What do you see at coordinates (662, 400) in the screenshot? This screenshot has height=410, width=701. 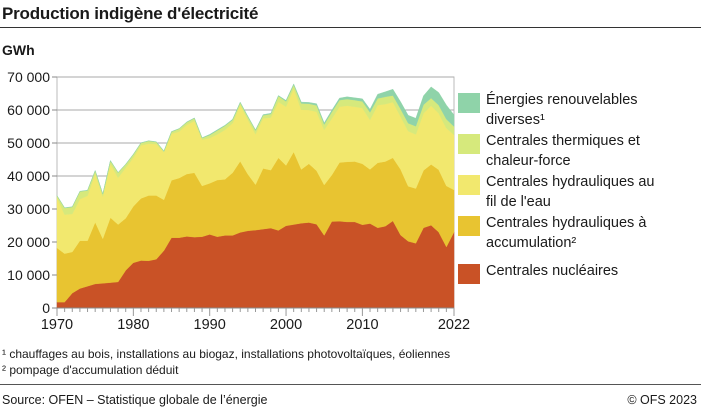 I see `copyright-text: © OFS 2023` at bounding box center [662, 400].